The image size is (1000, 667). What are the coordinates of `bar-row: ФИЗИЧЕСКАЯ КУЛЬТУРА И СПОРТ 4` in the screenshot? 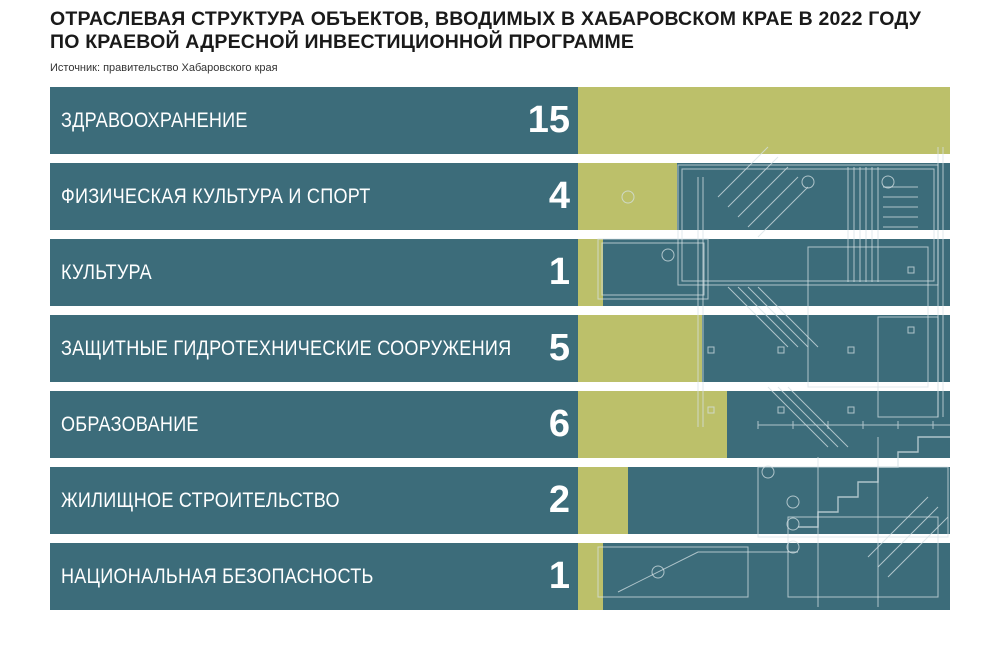 It's located at (500, 196).